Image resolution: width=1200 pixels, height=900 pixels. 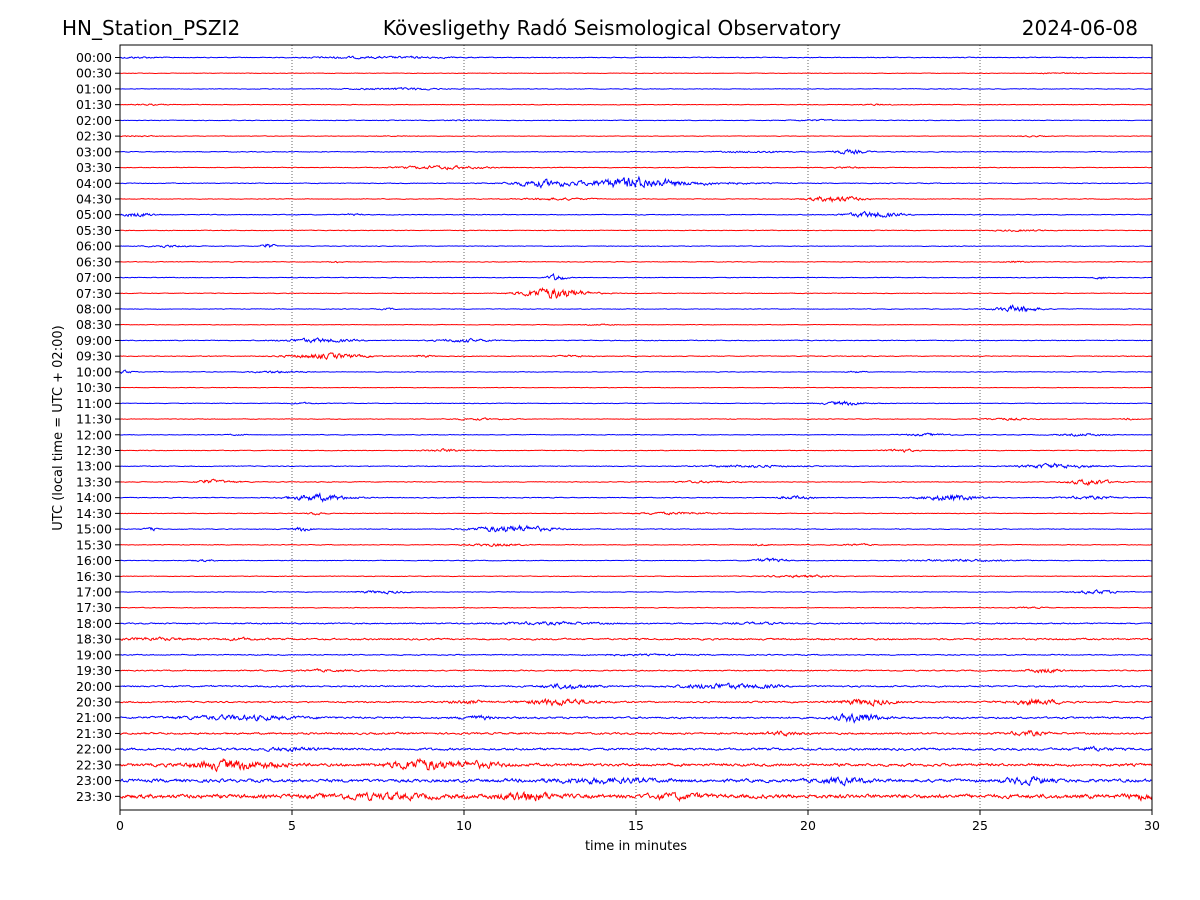 I want to click on y-tick-label: 10:30, so click(x=94, y=387).